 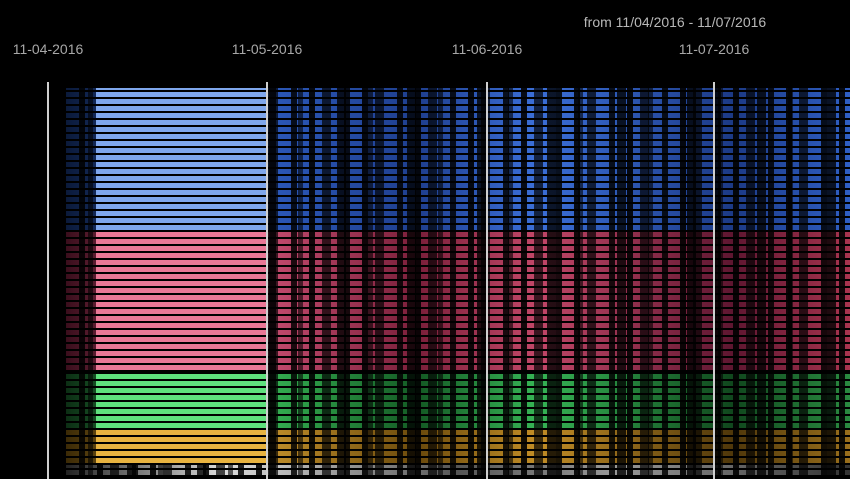 What do you see at coordinates (48, 49) in the screenshot?
I see `tick-label: 11-04-2016` at bounding box center [48, 49].